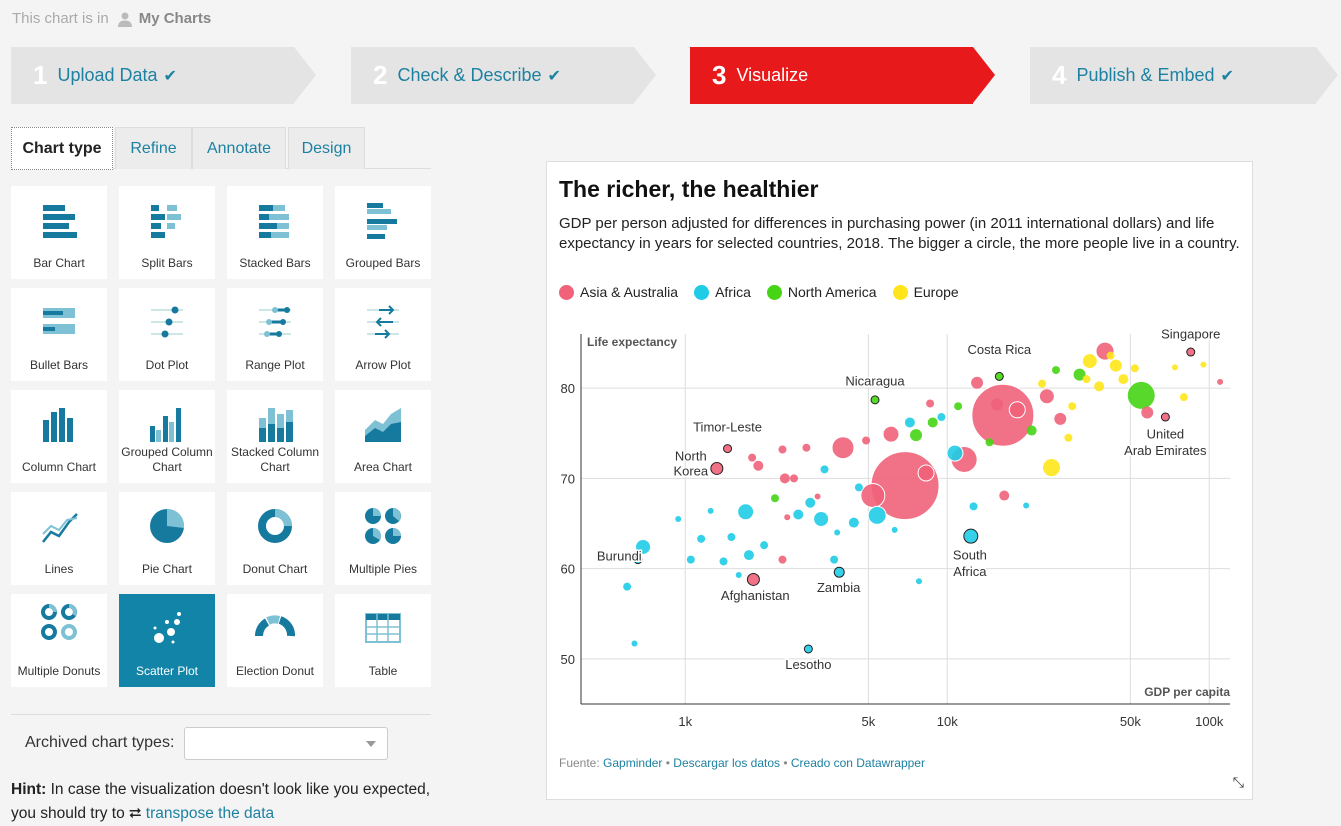  What do you see at coordinates (383, 628) in the screenshot?
I see `table-icon` at bounding box center [383, 628].